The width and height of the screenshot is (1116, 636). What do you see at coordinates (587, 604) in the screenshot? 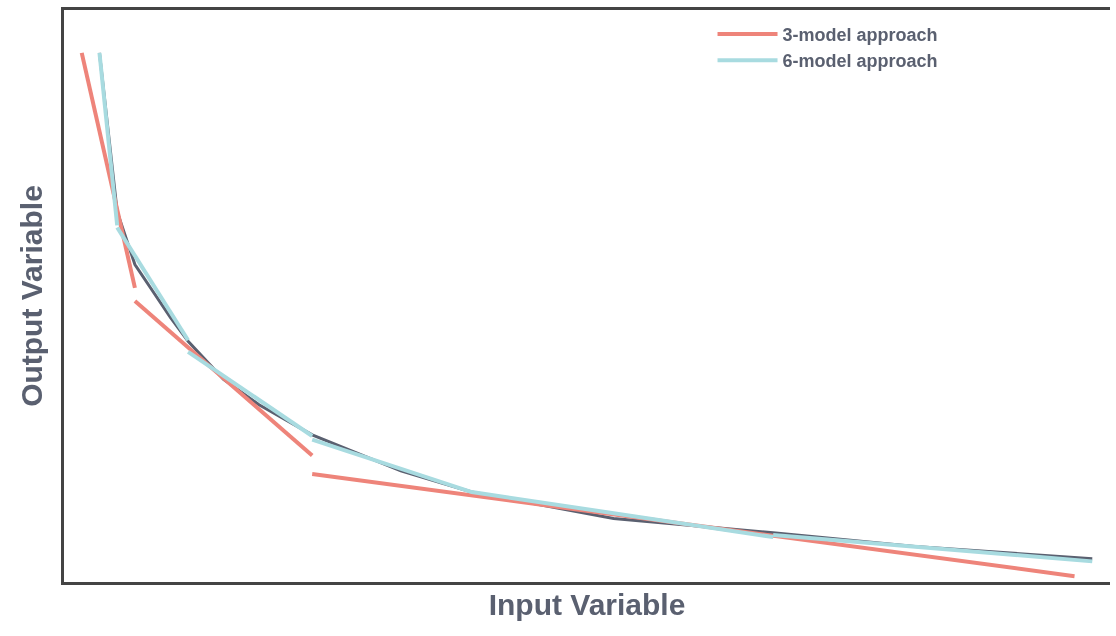
I see `x-axis-title: Input Variable` at bounding box center [587, 604].